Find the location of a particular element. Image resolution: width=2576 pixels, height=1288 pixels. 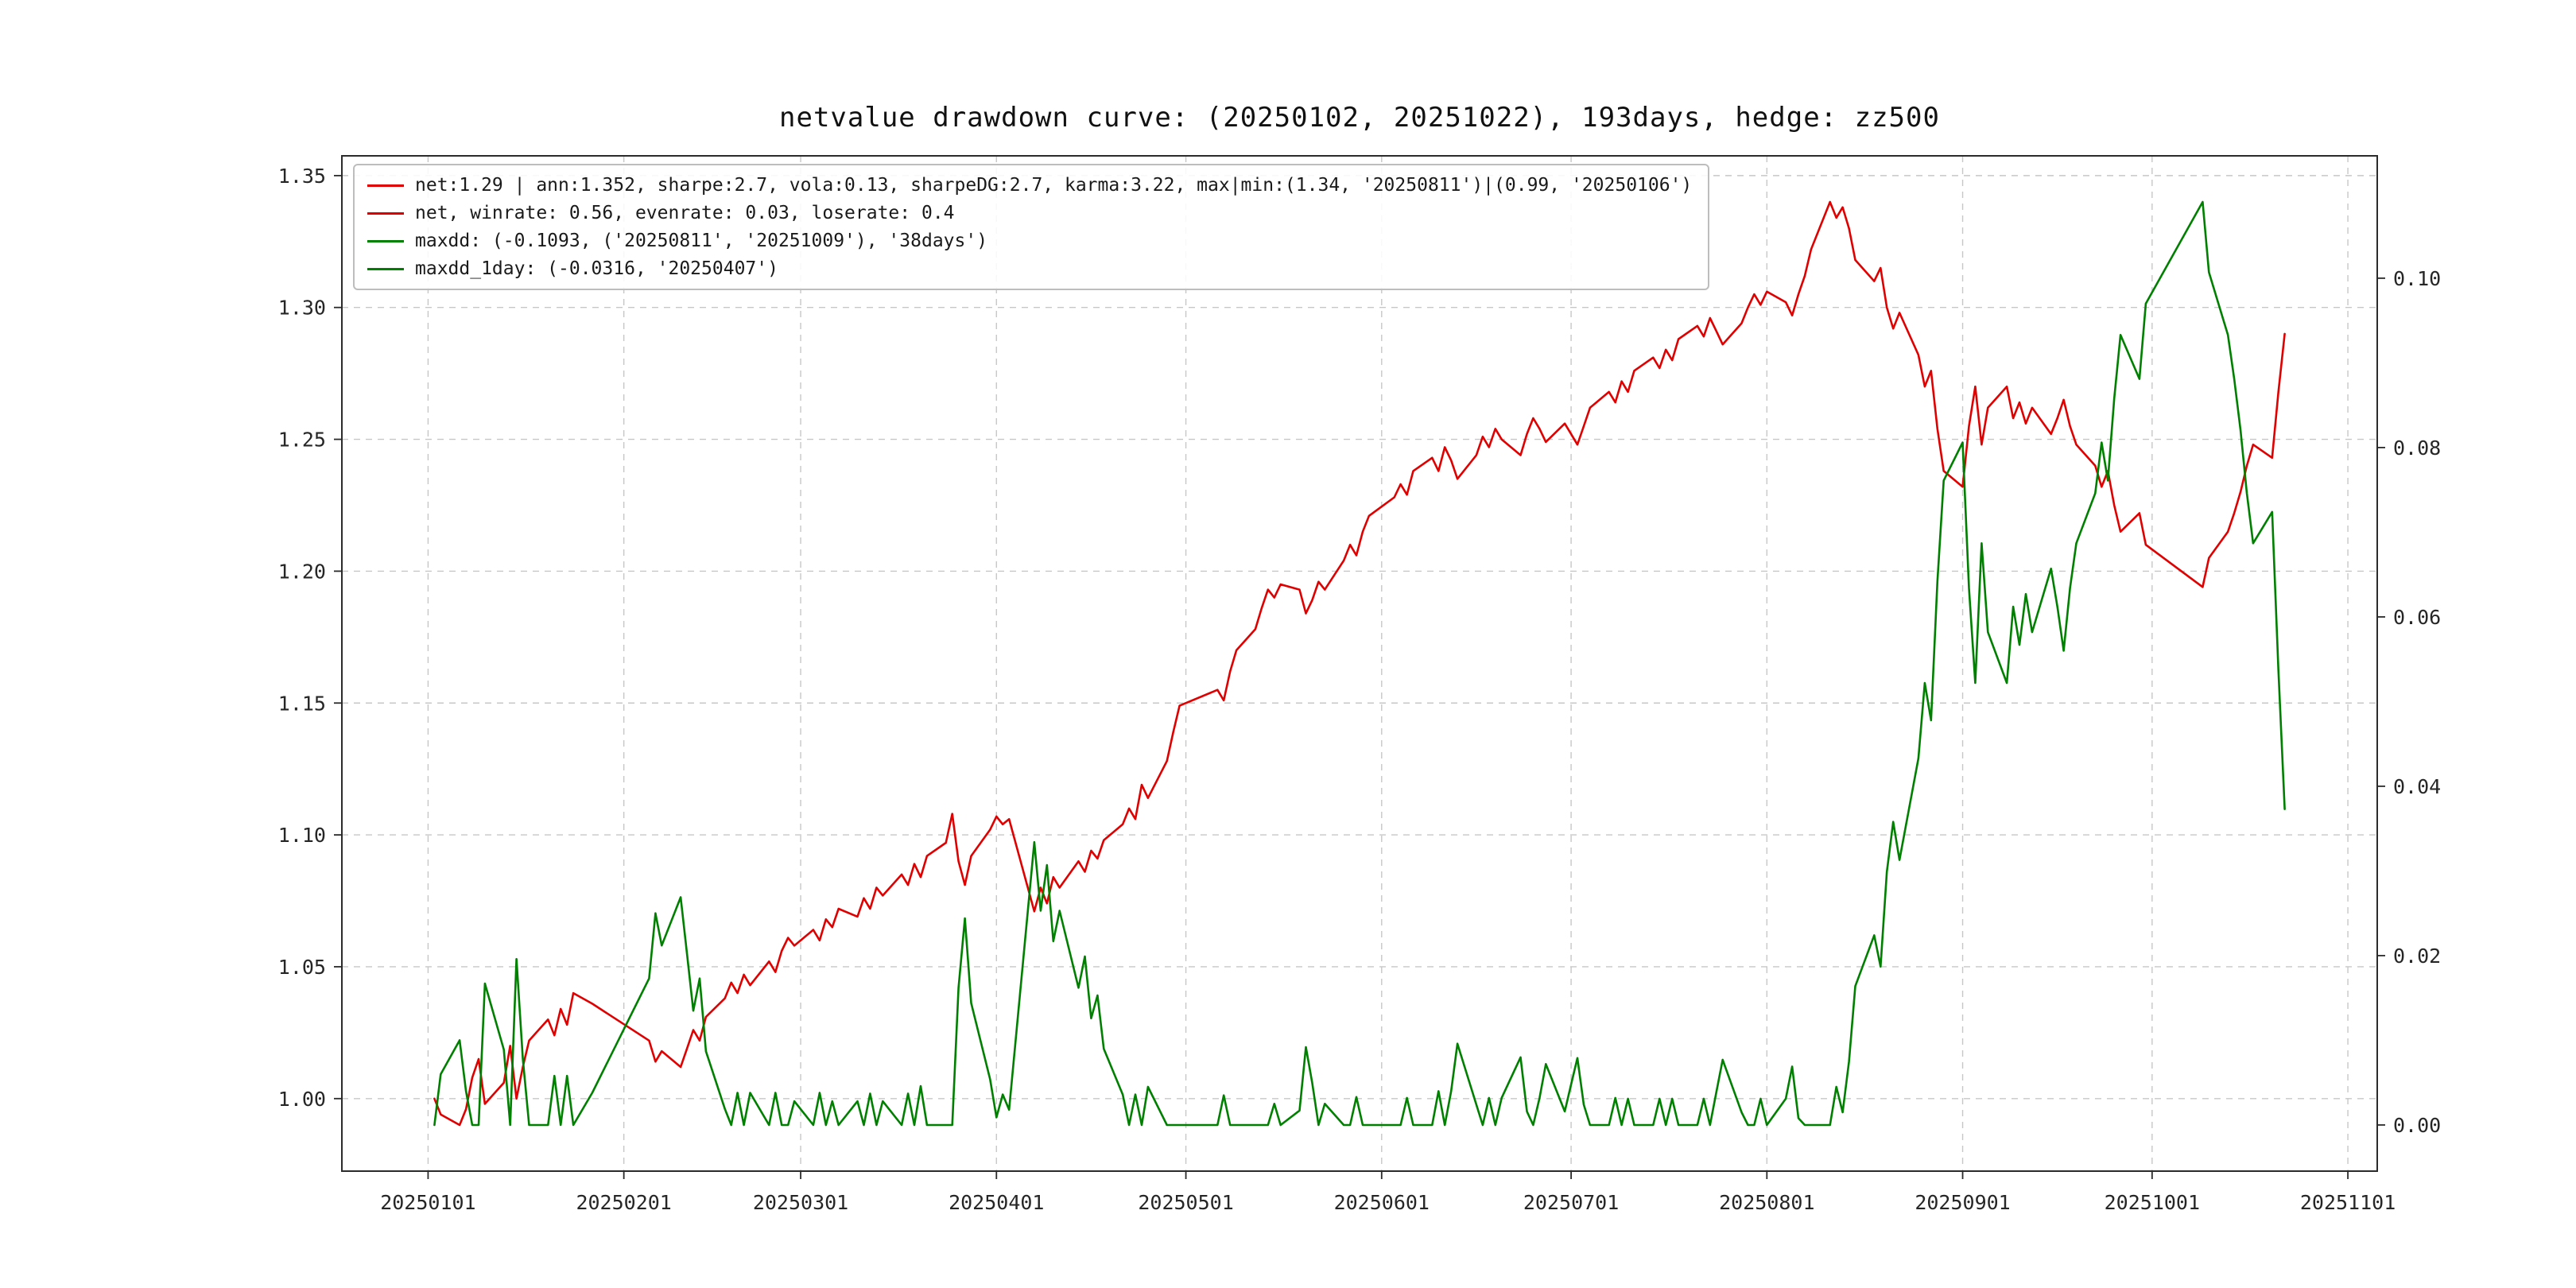

right-y-tick-label: 0.06 is located at coordinates (2417, 618).